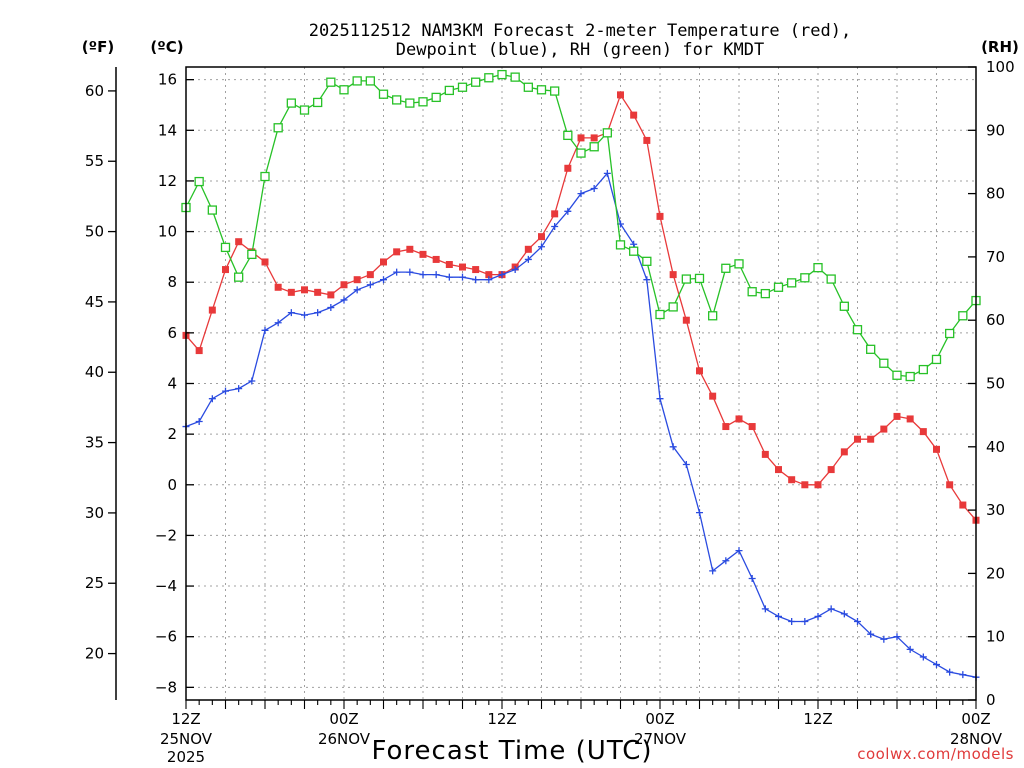 Image resolution: width=1024 pixels, height=768 pixels. I want to click on rh-tick-label: 40, so click(995, 447).